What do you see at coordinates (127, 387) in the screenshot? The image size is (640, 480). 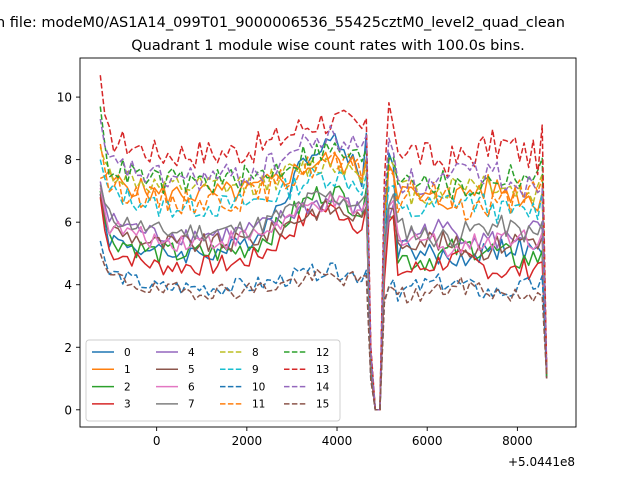 I see `legend-label-2: 2` at bounding box center [127, 387].